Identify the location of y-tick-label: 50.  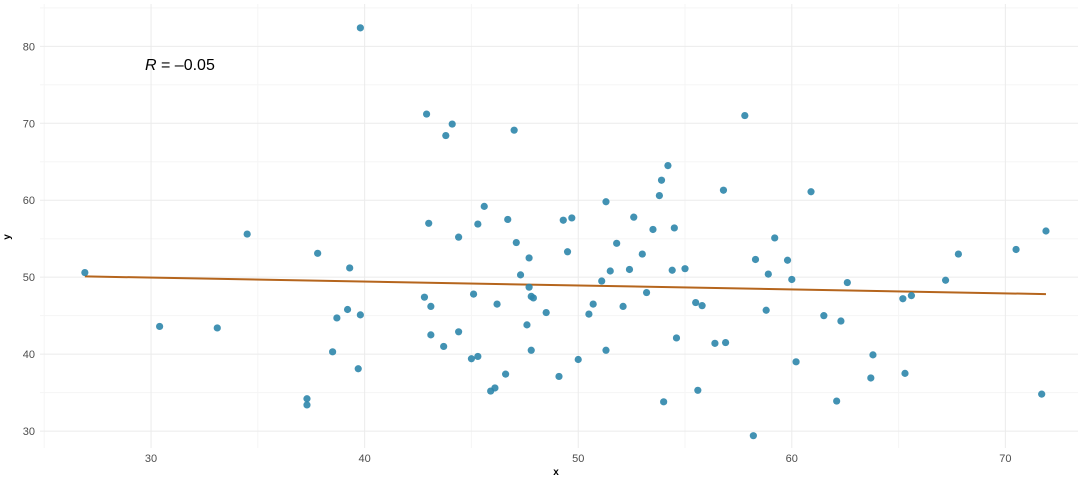
(29, 278).